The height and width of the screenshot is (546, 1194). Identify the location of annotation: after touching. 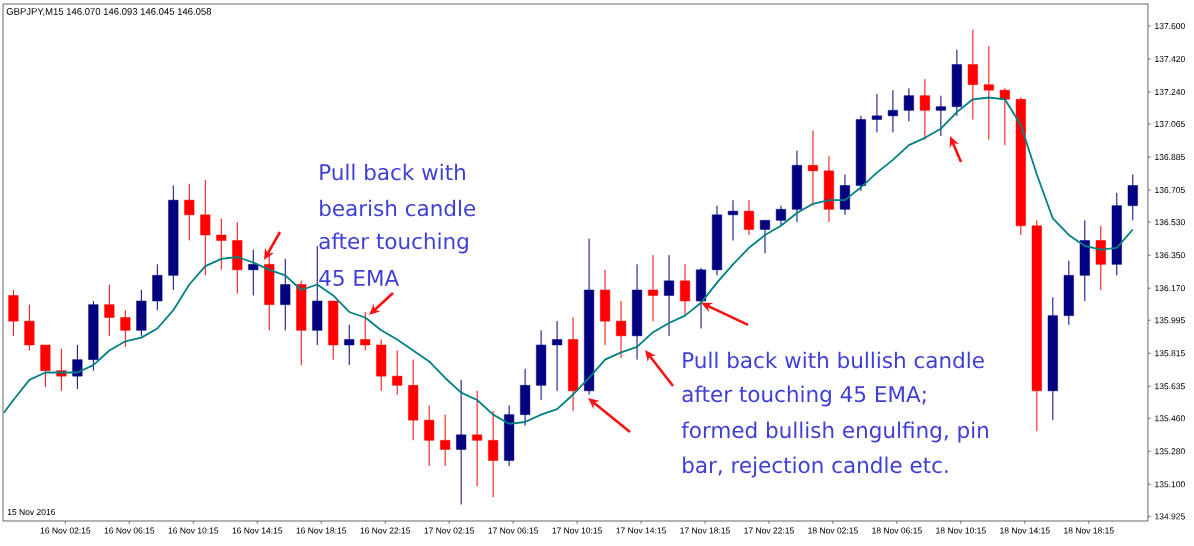
(393, 243).